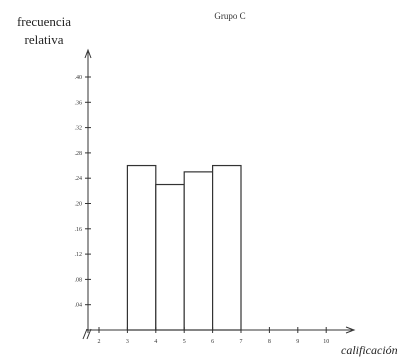 The image size is (410, 358). What do you see at coordinates (79, 230) in the screenshot?
I see `y-tick-label: .16` at bounding box center [79, 230].